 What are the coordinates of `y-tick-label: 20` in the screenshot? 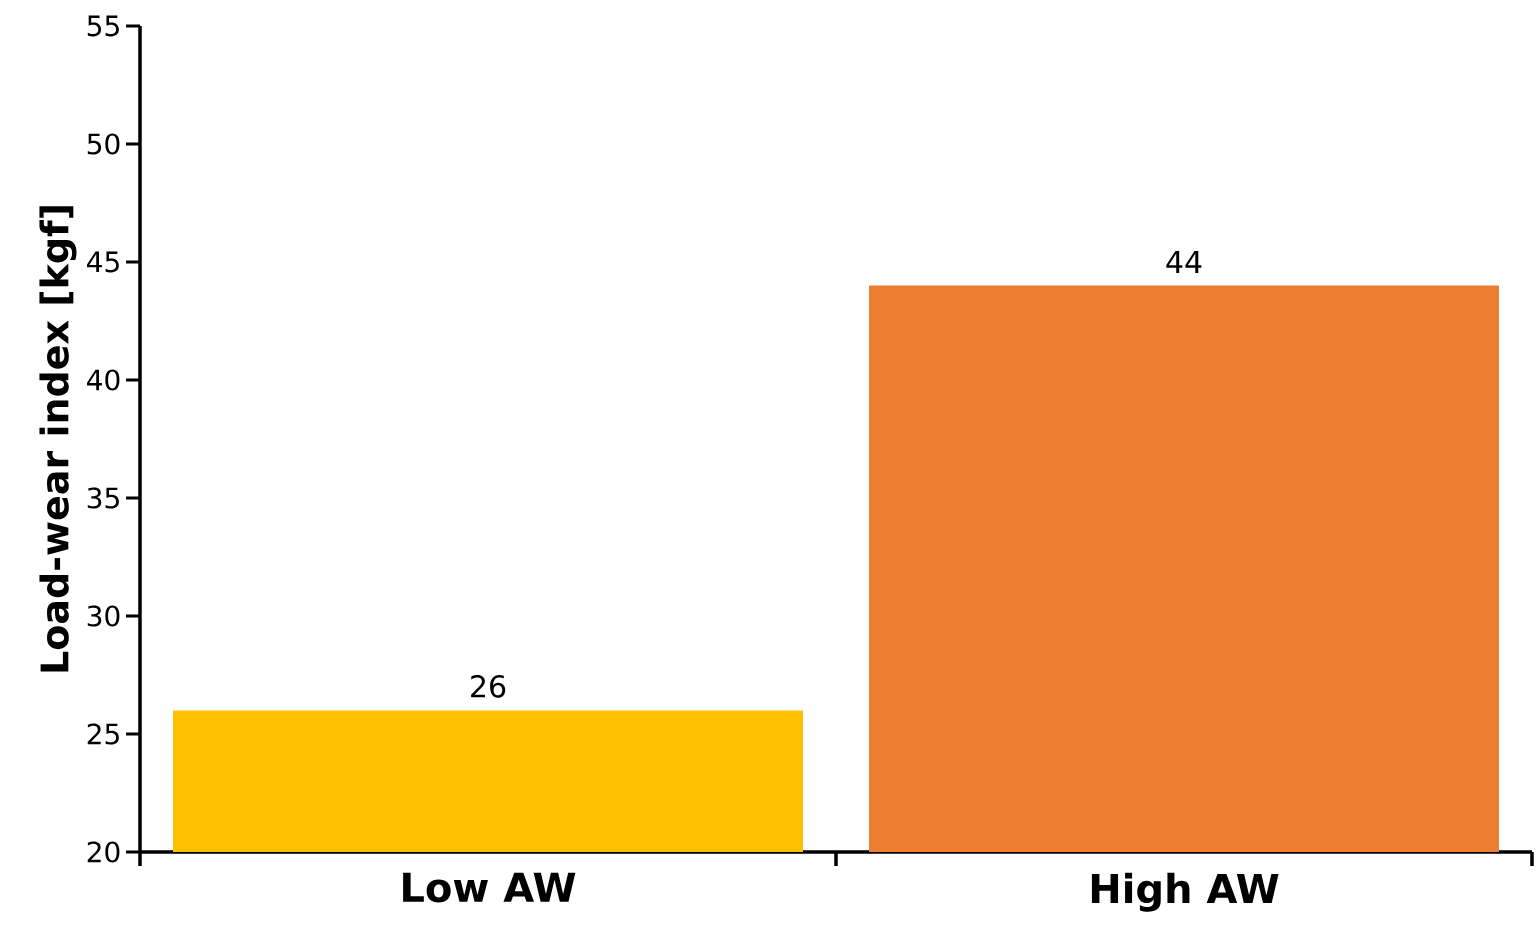 It's located at (103, 852).